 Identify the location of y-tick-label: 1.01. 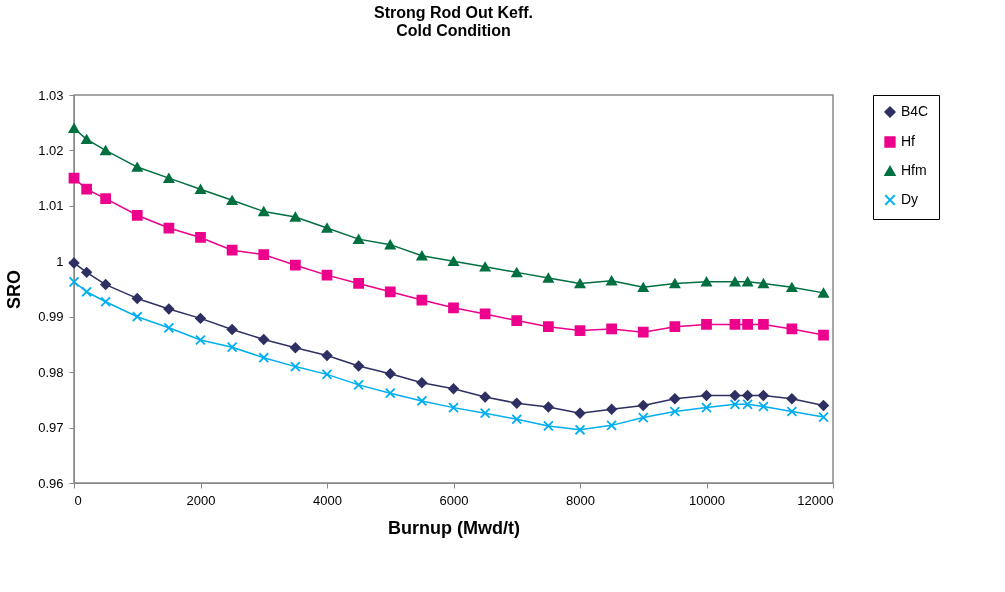
(51, 206).